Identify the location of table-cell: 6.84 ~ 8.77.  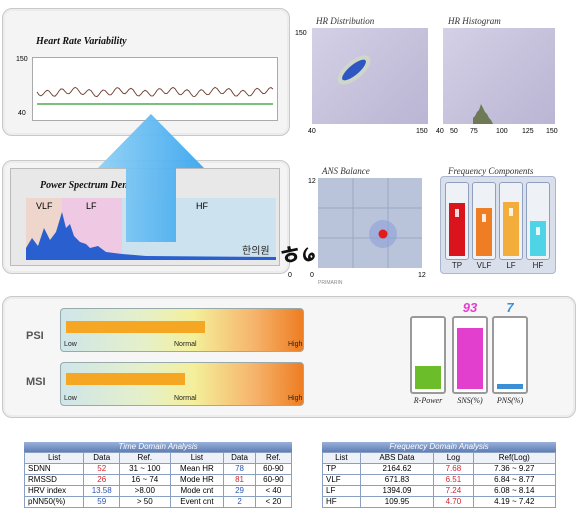
(514, 480).